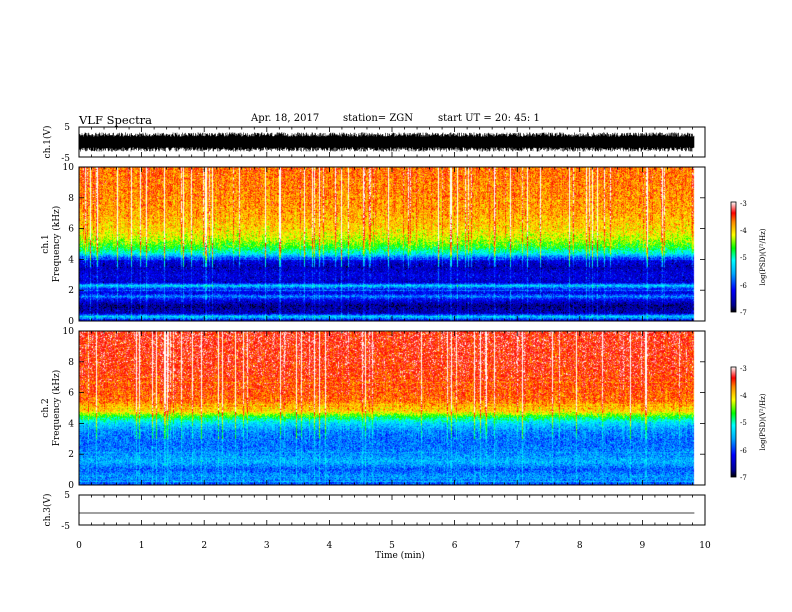 Image resolution: width=792 pixels, height=612 pixels. I want to click on ch1-spectrogram-ylabel: Frequency (kHz), so click(56, 244).